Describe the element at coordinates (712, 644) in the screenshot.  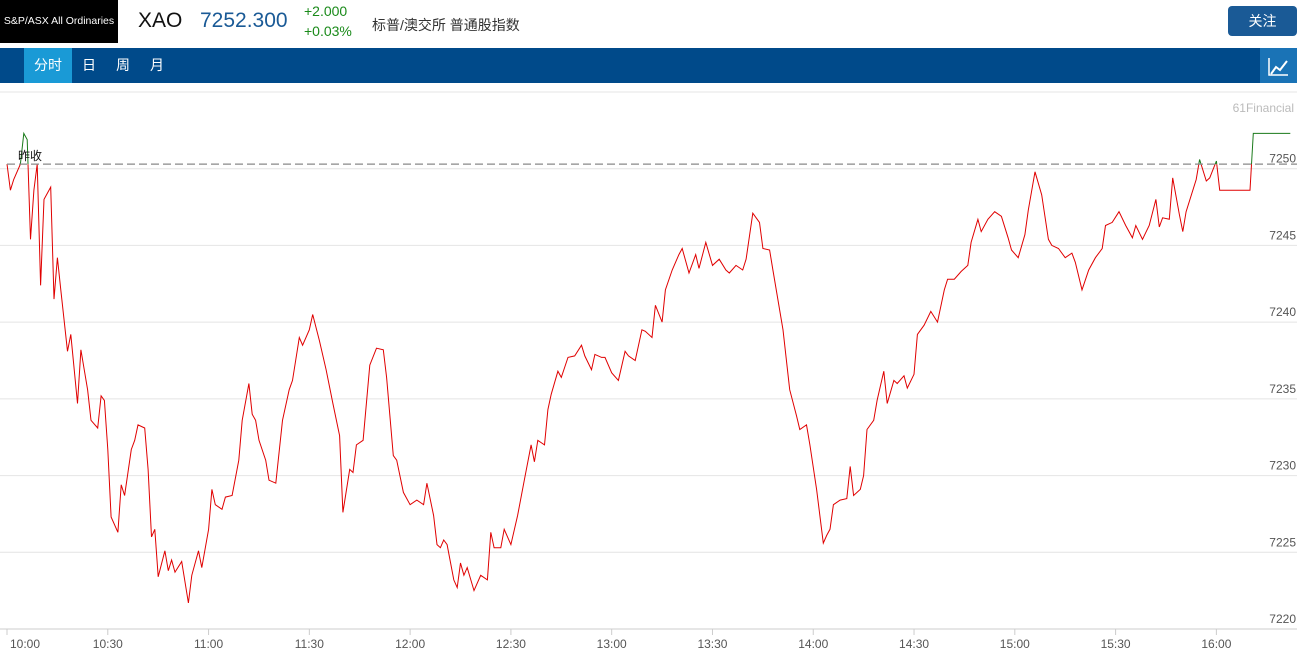
I see `x-tick-label: 13:30` at that location.